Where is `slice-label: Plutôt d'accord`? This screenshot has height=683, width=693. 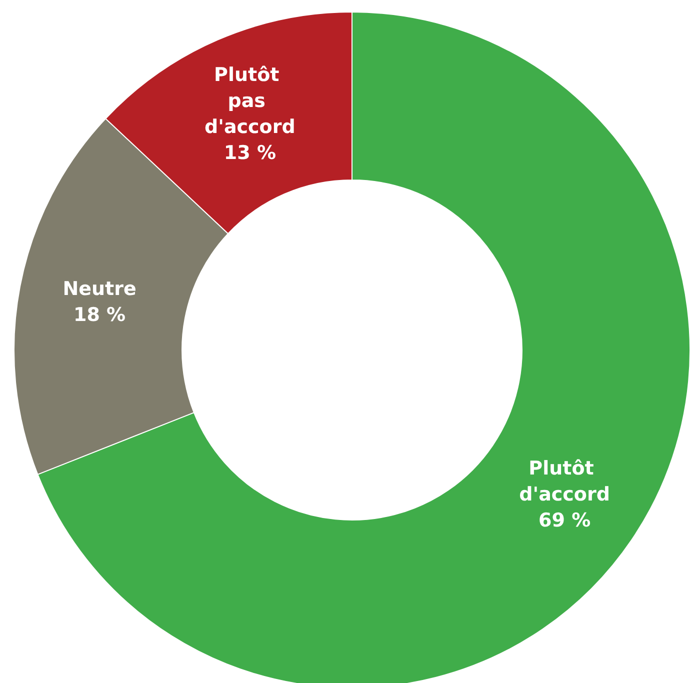
slice-label: Plutôt d'accord is located at coordinates (564, 481).